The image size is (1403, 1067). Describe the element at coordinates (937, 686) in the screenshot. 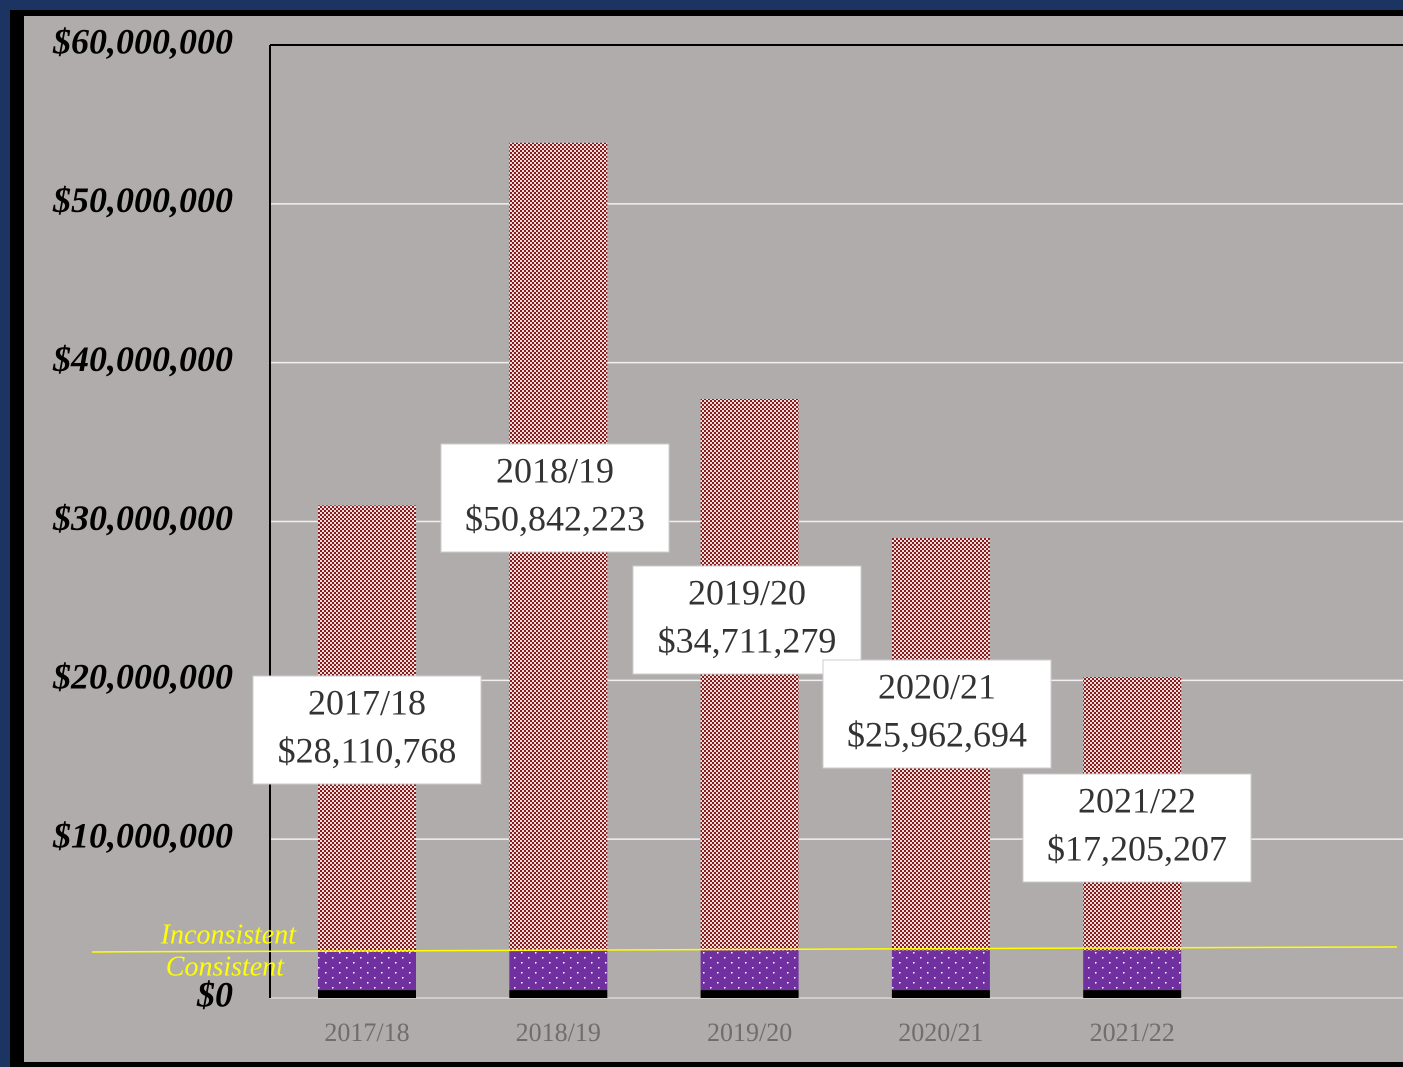

I see `data-label-category: 2020/21` at that location.